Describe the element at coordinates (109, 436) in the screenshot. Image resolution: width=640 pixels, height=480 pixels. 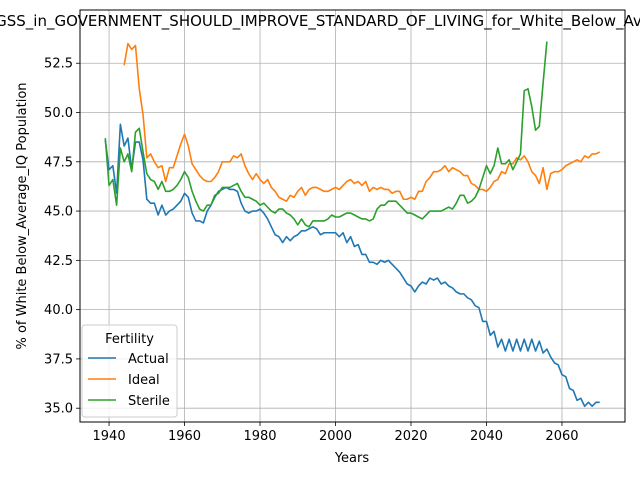
I see `x-tick-label: 1940` at that location.